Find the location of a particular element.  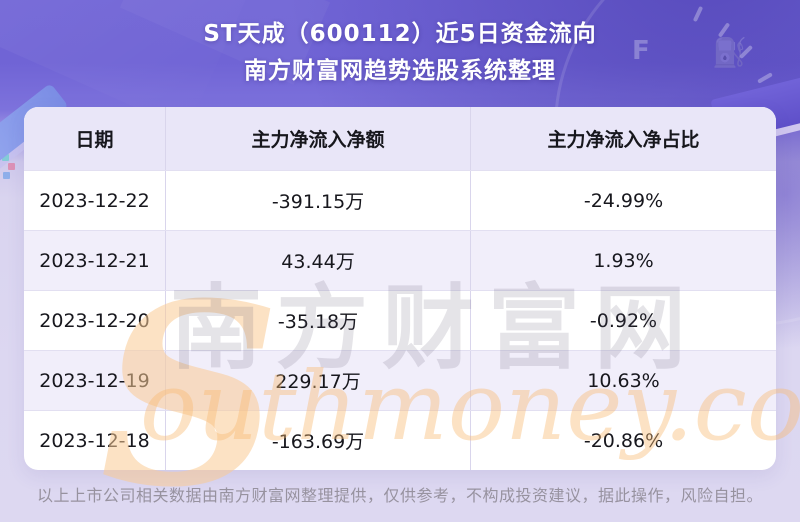

table-header-row: 日期 主力净流入净额 主力净流入净占比 is located at coordinates (400, 138).